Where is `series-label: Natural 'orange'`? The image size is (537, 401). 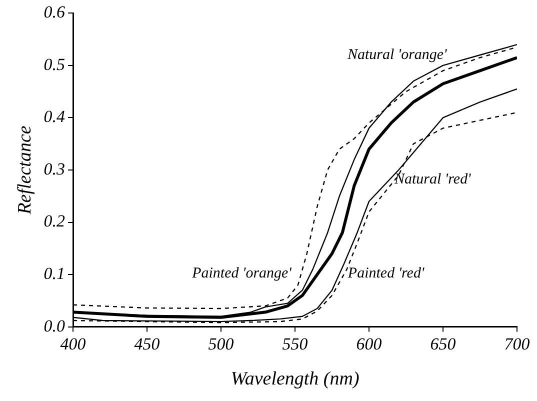
series-label: Natural 'orange' is located at coordinates (397, 54).